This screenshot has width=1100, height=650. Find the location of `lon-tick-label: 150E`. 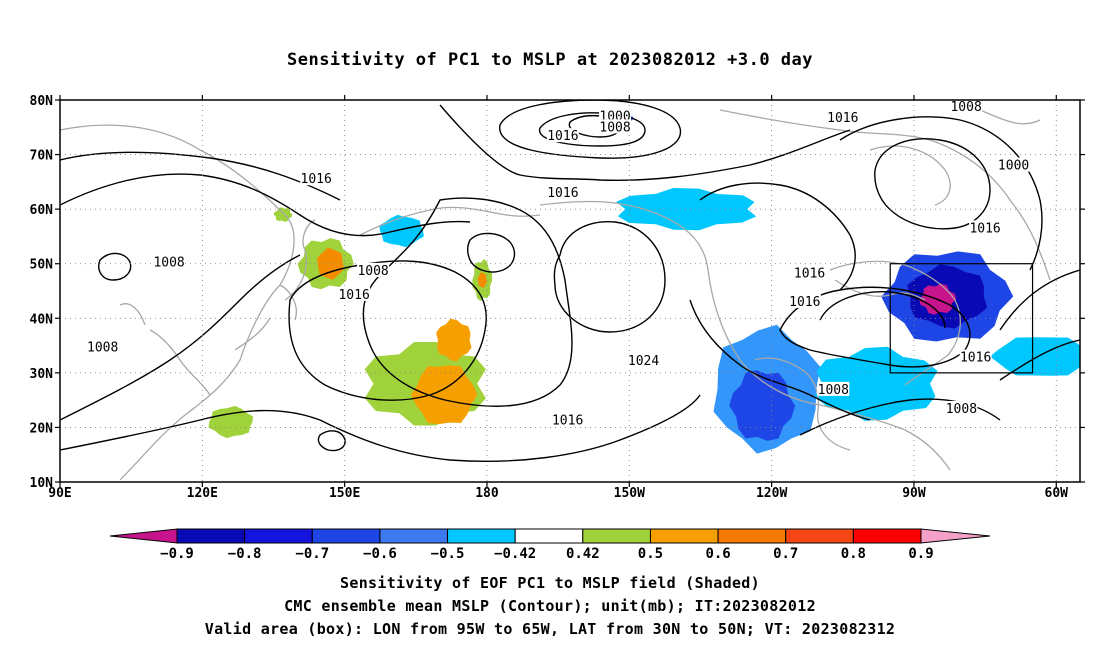

lon-tick-label: 150E is located at coordinates (344, 493).